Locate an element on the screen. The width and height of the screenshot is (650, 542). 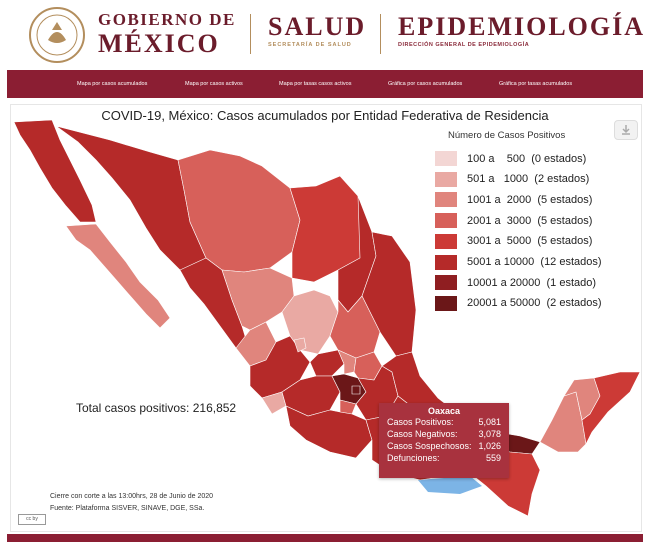
tooltip-label: Casos Negativos: is located at coordinates (422, 434).